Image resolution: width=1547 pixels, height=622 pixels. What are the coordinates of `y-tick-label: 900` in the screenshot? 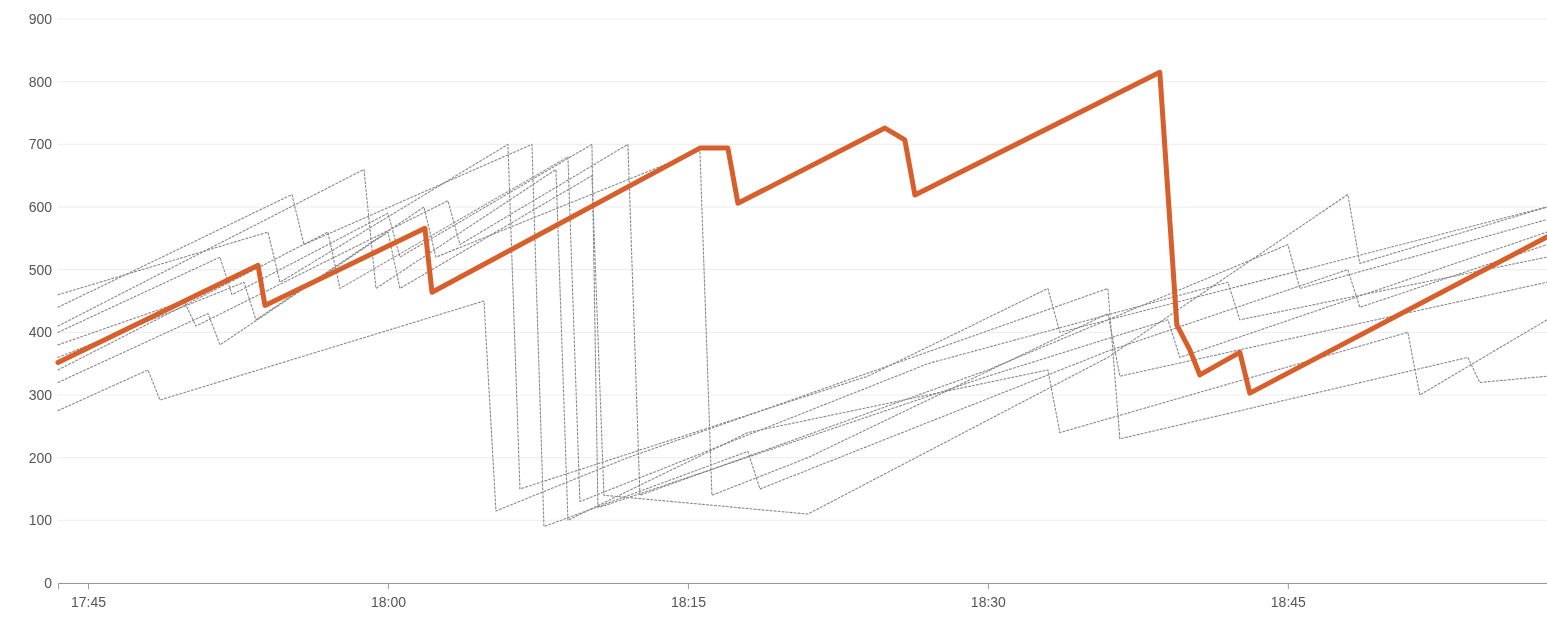 It's located at (40, 18).